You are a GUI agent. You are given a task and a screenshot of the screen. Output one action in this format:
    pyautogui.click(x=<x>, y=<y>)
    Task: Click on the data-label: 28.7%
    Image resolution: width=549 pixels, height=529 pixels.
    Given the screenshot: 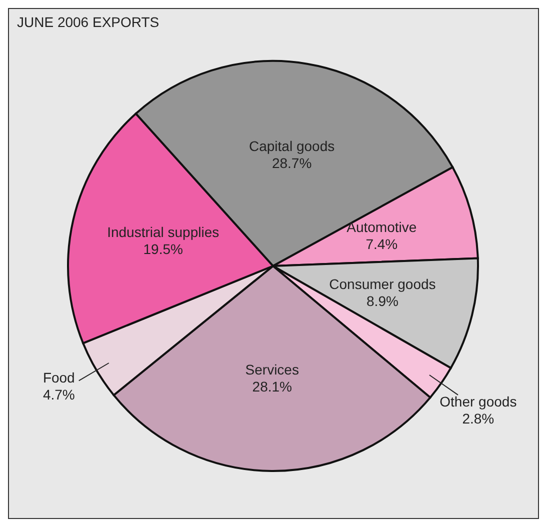 What is the action you would take?
    pyautogui.click(x=292, y=162)
    